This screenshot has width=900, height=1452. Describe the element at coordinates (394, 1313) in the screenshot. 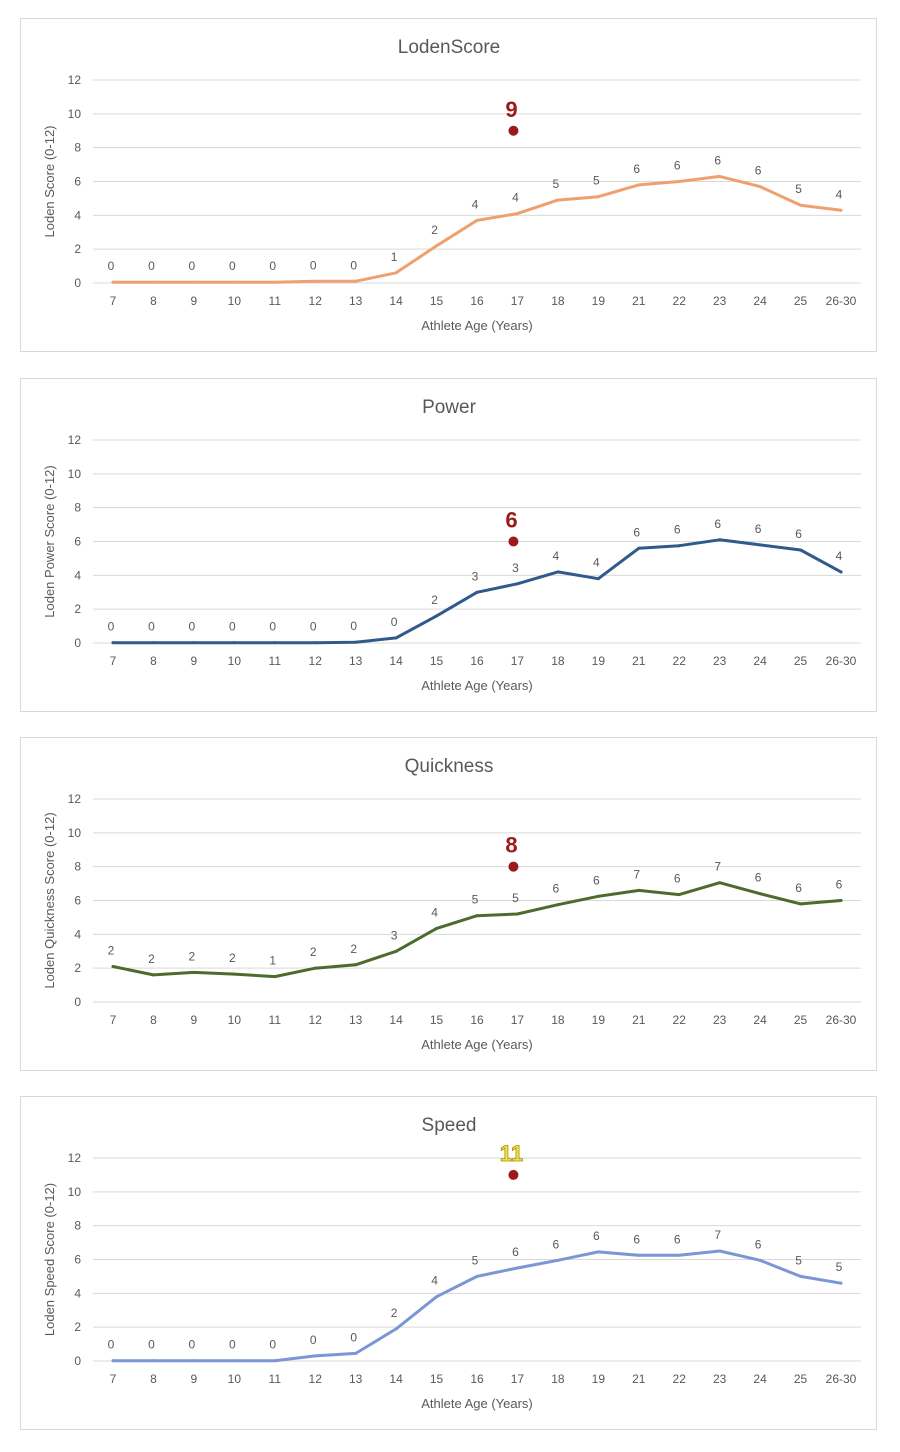

I see `speed-data-label: 2` at that location.